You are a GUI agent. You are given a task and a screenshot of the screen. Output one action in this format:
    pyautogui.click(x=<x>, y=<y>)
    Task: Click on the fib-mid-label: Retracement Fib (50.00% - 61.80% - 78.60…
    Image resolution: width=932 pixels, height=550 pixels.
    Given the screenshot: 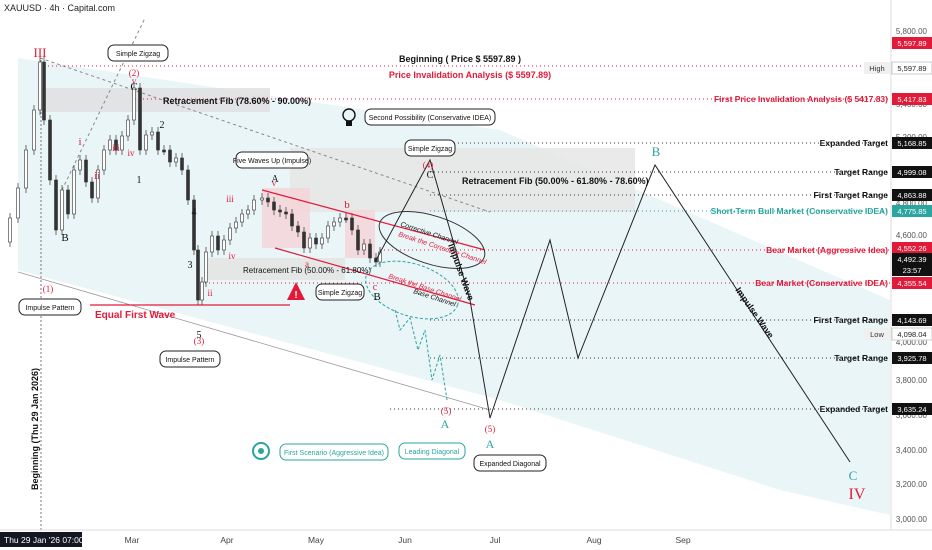 What is the action you would take?
    pyautogui.click(x=555, y=181)
    